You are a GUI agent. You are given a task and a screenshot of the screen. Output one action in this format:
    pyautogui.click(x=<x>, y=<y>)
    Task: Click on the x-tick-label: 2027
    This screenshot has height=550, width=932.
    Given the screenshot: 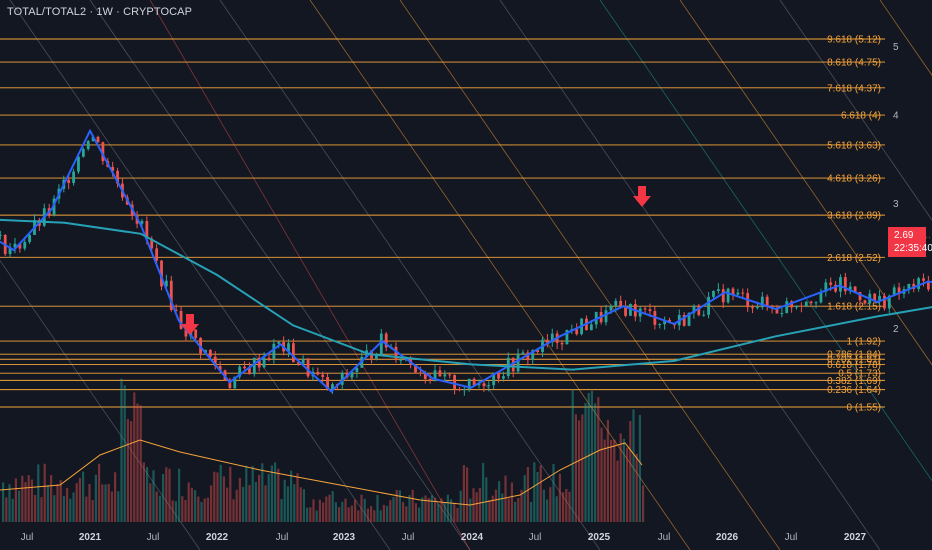 What is the action you would take?
    pyautogui.click(x=855, y=537)
    